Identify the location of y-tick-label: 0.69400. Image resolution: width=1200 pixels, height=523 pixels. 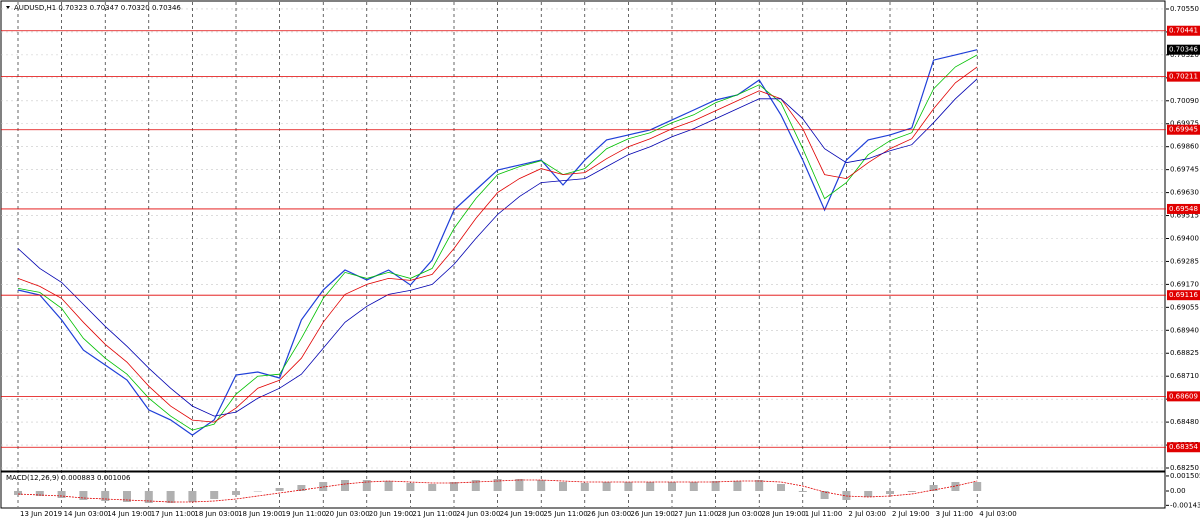
(1184, 238).